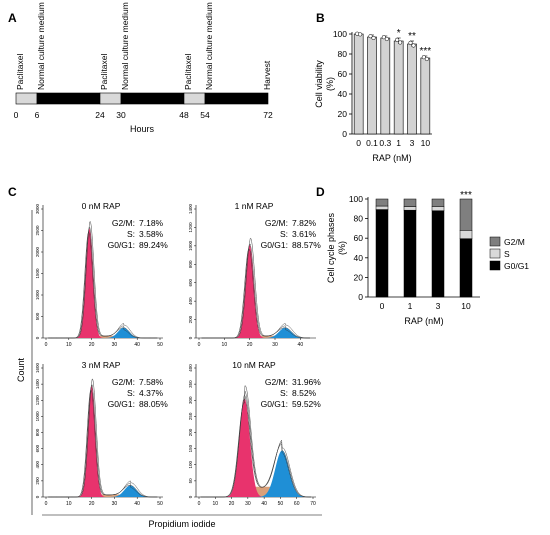 The image size is (550, 535). I want to click on timeline-tick-label: 0, so click(16, 115).